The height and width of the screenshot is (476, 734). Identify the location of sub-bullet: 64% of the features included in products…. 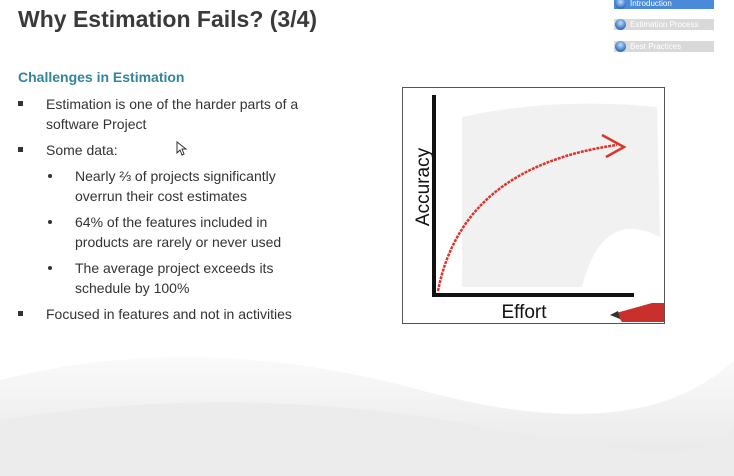
(178, 232).